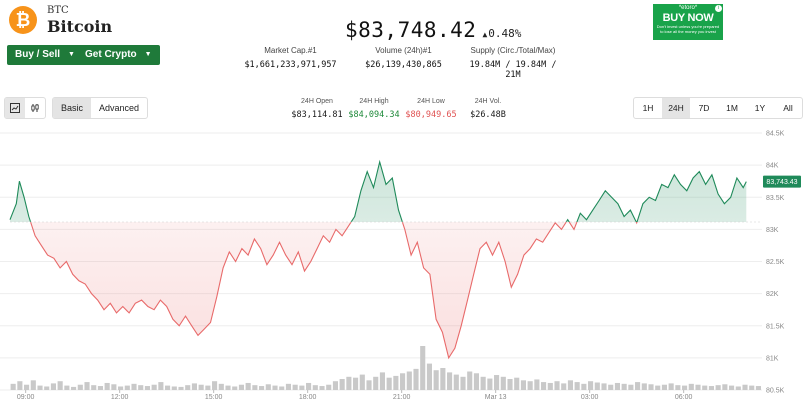  I want to click on range-24h-button: 24H, so click(676, 108).